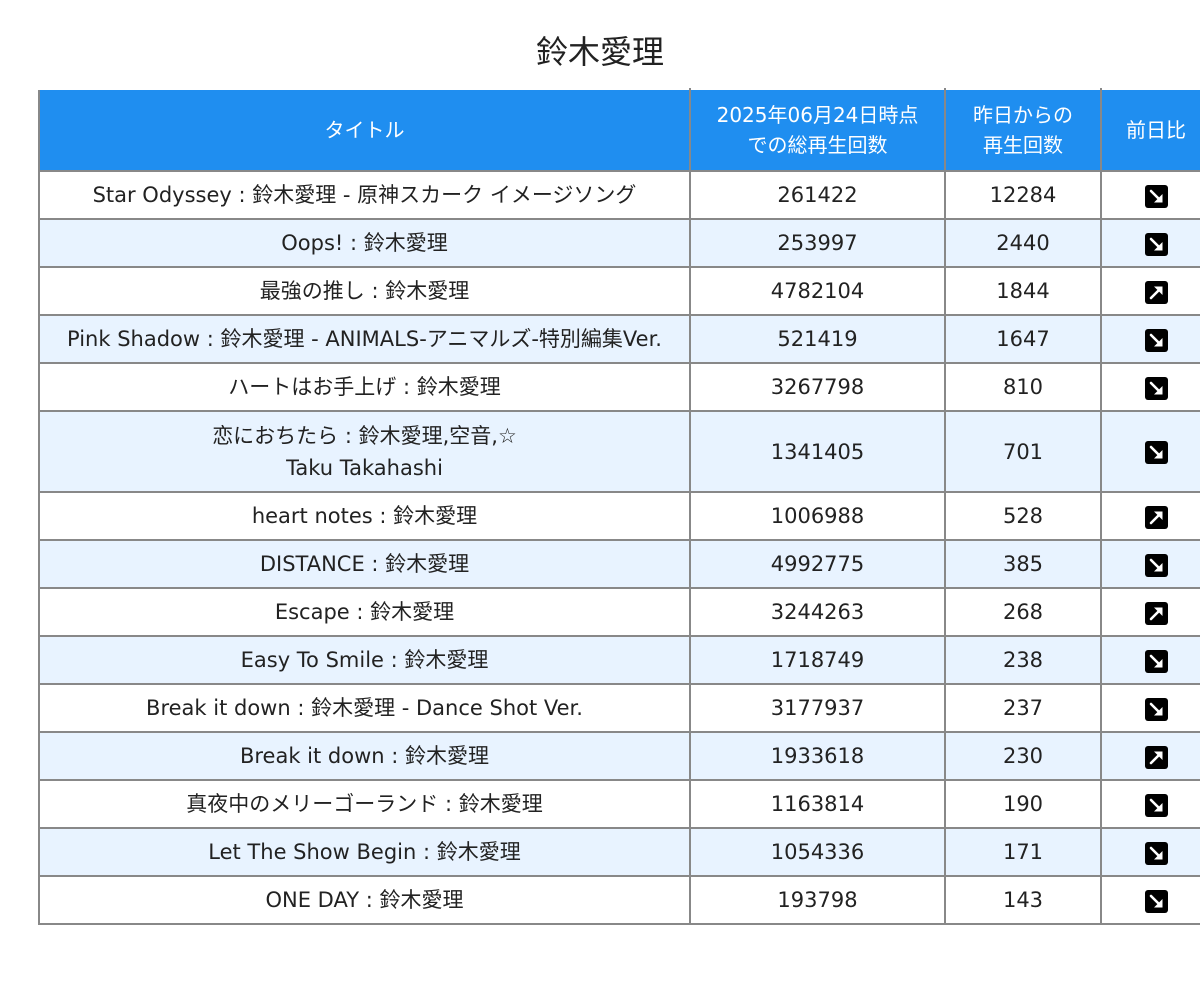 The image size is (1200, 987). What do you see at coordinates (364, 660) in the screenshot?
I see `song-title-cell: Easy To Smile : 鈴木愛理` at bounding box center [364, 660].